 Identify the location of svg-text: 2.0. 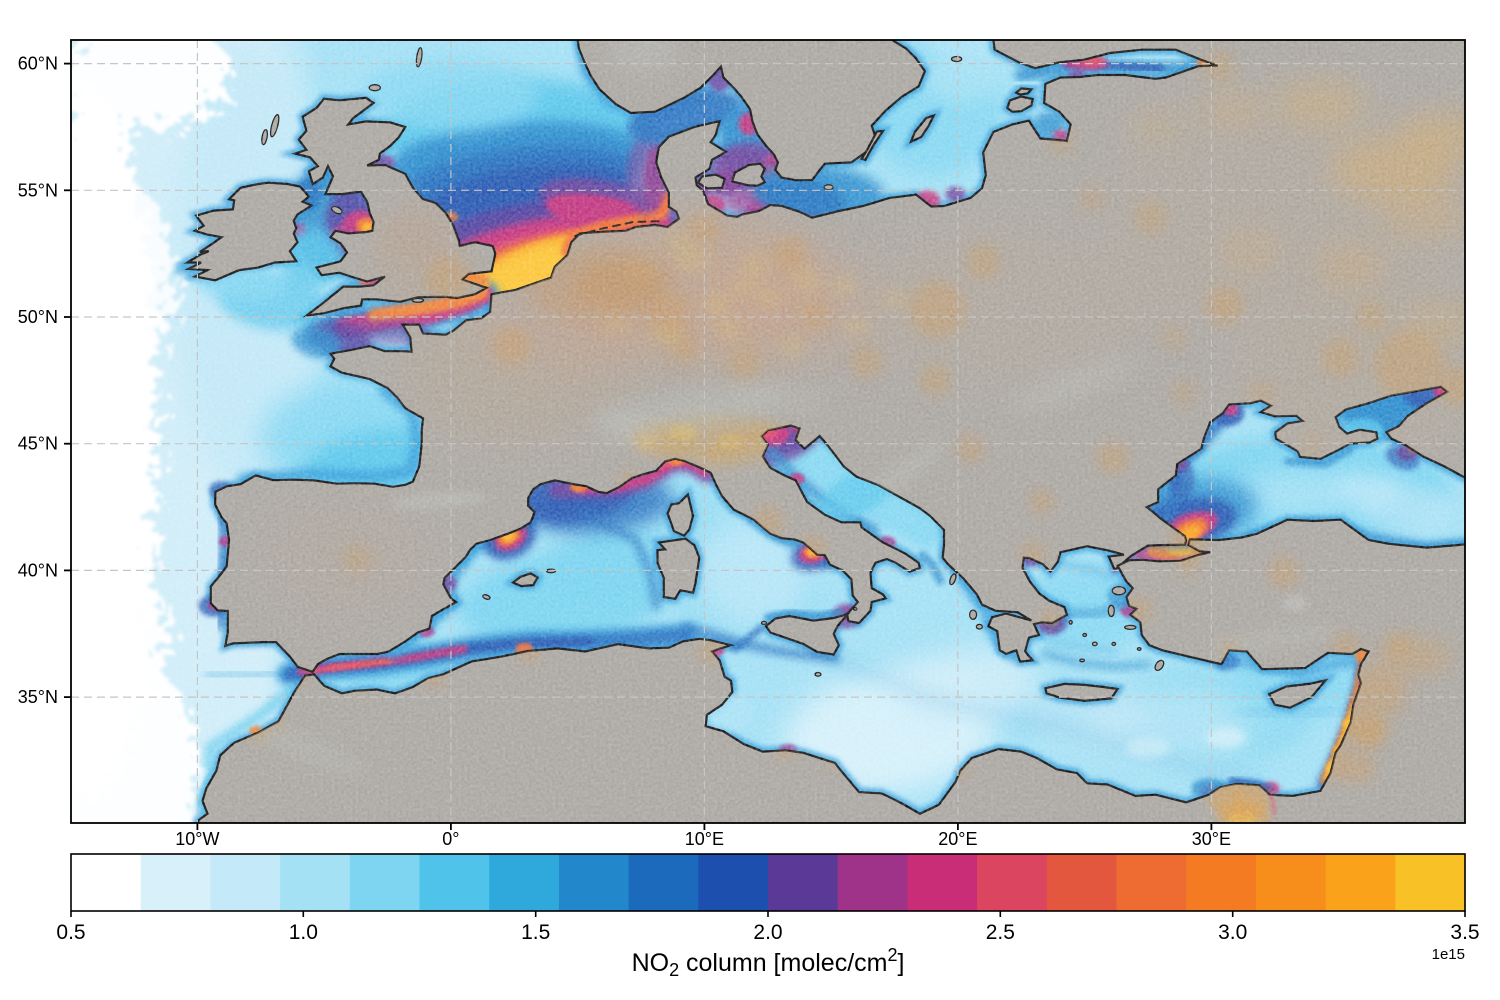
(767, 932).